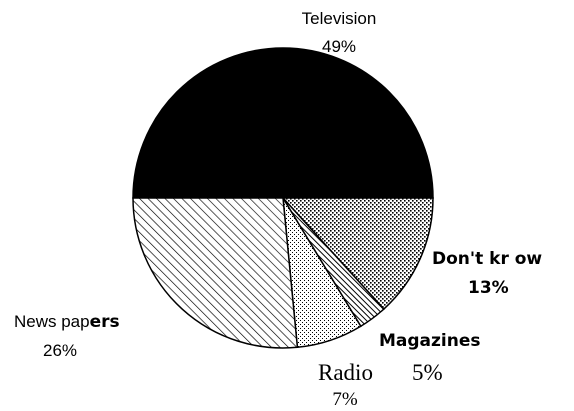 The image size is (574, 411). I want to click on label-television: Television, so click(339, 18).